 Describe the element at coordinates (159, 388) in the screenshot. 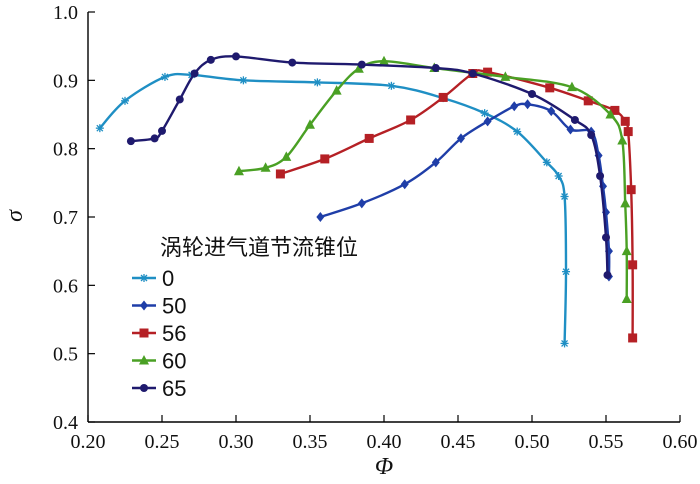

I see `legend-item: 65` at that location.